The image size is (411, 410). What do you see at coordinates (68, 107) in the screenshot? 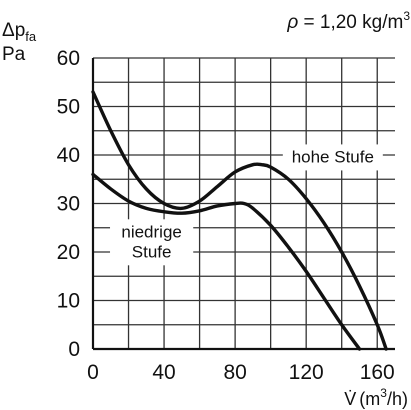
I see `y-tick-label: 50` at bounding box center [68, 107].